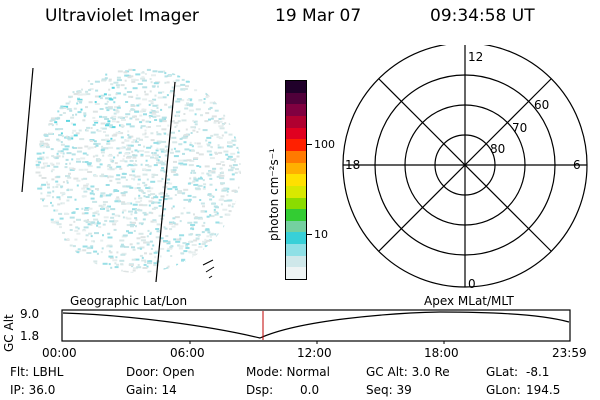  What do you see at coordinates (541, 105) in the screenshot?
I see `polar-lat-60: 60` at bounding box center [541, 105].